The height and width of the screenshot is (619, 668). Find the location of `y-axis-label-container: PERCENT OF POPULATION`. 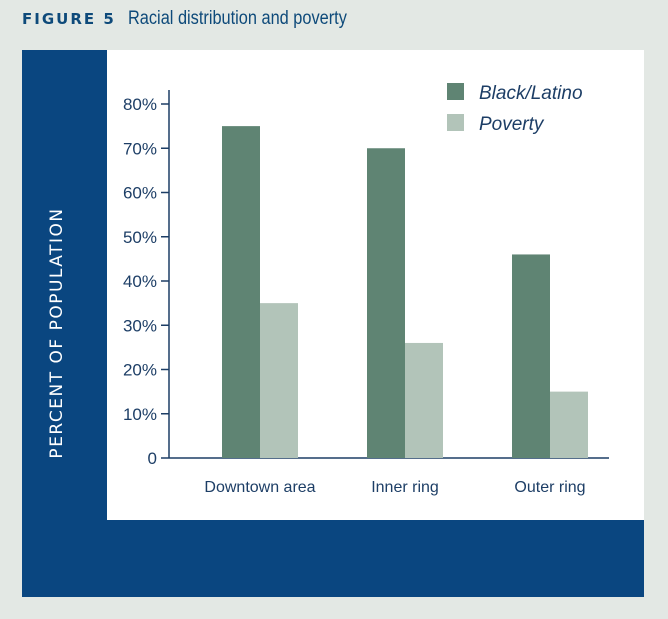

y-axis-label-container: PERCENT OF POPULATION is located at coordinates (57, 332).